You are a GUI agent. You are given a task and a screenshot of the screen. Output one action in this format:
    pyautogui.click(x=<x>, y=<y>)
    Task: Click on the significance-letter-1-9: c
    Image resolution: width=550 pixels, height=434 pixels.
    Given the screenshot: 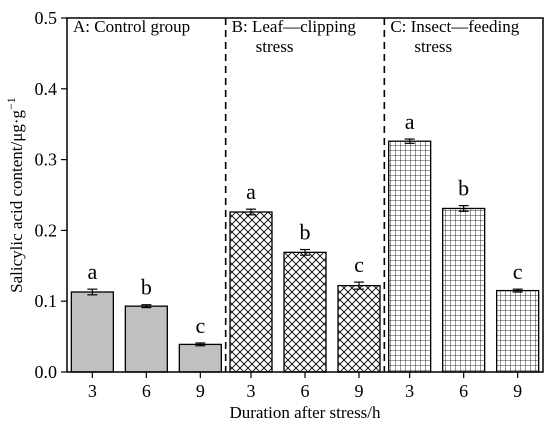 What is the action you would take?
    pyautogui.click(x=200, y=325)
    